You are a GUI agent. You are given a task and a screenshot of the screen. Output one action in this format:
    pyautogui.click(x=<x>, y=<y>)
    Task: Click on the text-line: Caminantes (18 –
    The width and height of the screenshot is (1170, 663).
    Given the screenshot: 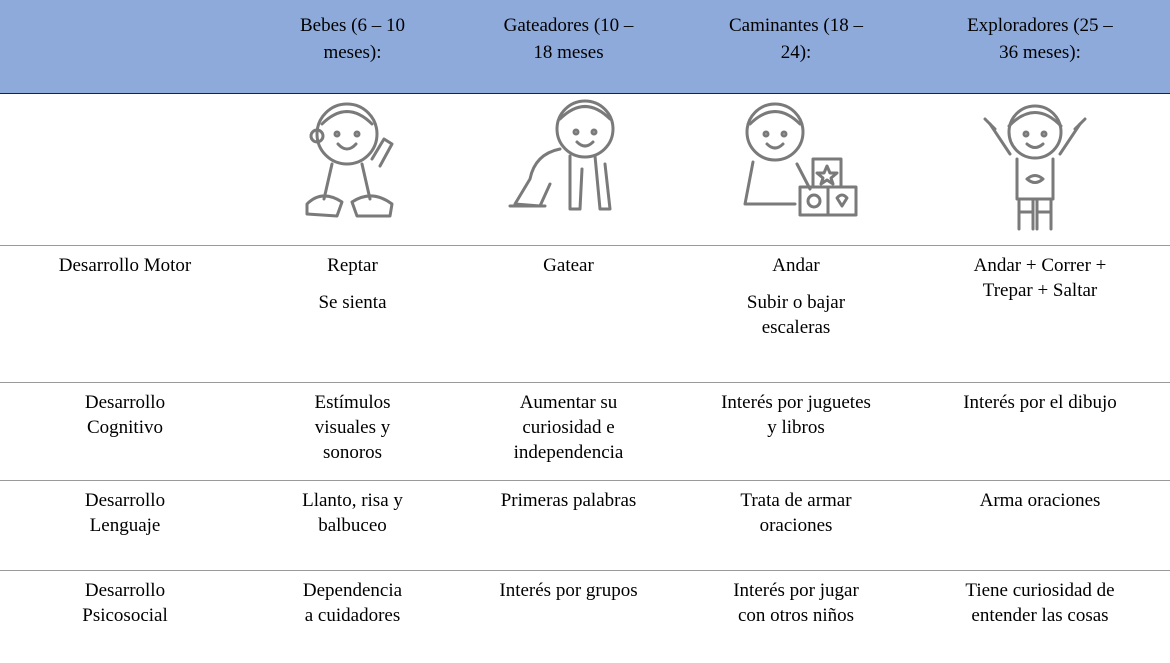 What is the action you would take?
    pyautogui.click(x=796, y=25)
    